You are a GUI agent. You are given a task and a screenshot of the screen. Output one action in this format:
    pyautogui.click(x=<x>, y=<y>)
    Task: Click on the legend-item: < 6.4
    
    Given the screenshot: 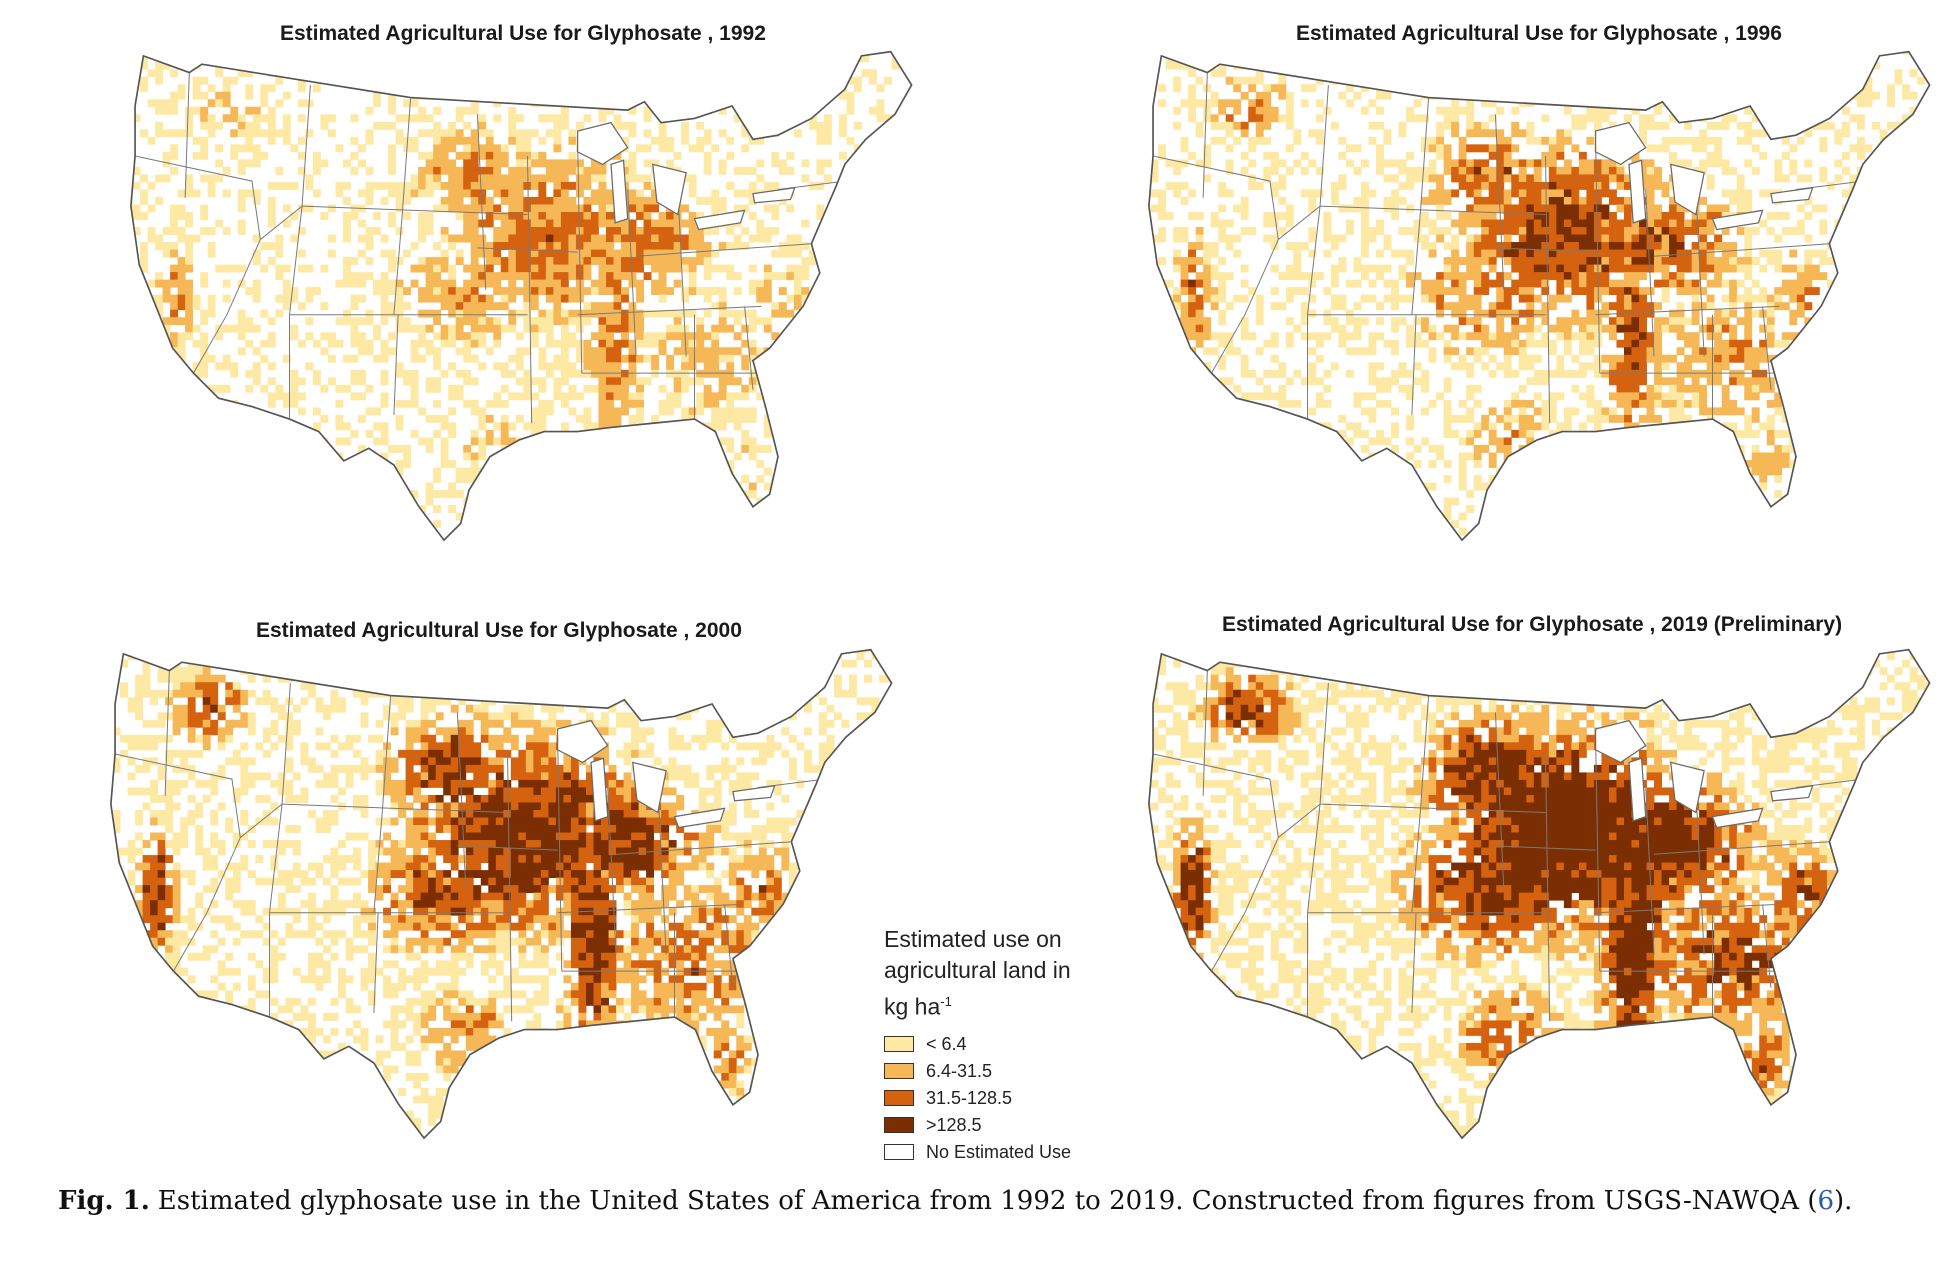 What is the action you would take?
    pyautogui.click(x=994, y=1044)
    